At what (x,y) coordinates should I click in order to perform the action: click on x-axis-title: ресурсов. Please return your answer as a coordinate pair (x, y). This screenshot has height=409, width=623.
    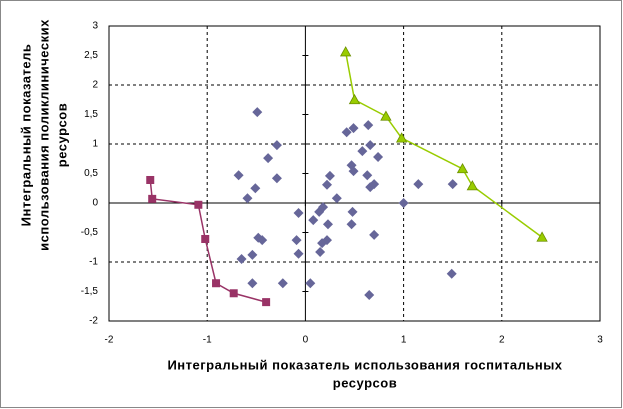
    Looking at the image, I should click on (365, 382).